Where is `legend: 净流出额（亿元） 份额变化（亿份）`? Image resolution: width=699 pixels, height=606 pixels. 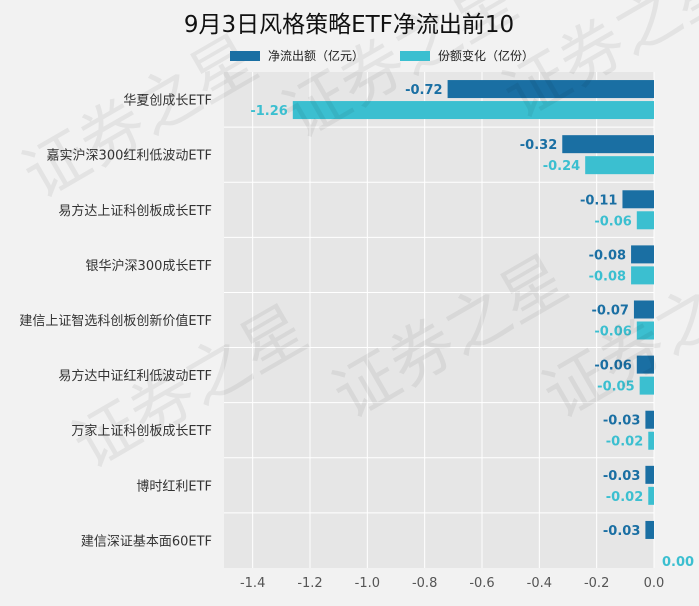
legend: 净流出额（亿元） 份额变化（亿份） is located at coordinates (382, 55).